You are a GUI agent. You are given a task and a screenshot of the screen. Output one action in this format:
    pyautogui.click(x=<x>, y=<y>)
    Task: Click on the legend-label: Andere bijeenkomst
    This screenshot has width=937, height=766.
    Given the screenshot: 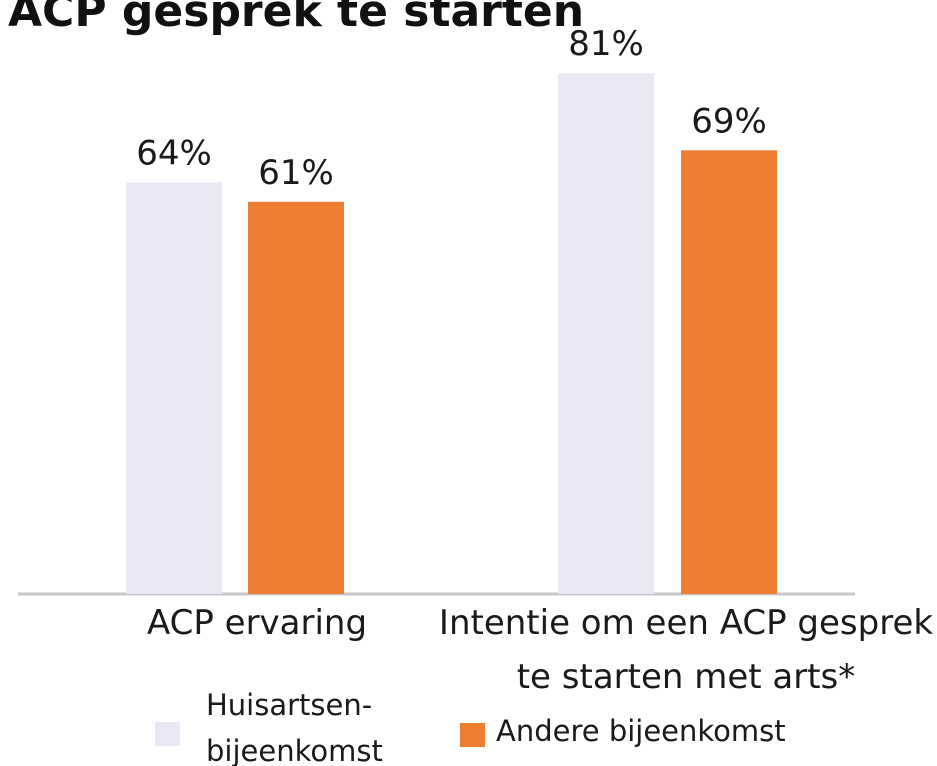 What is the action you would take?
    pyautogui.click(x=641, y=731)
    